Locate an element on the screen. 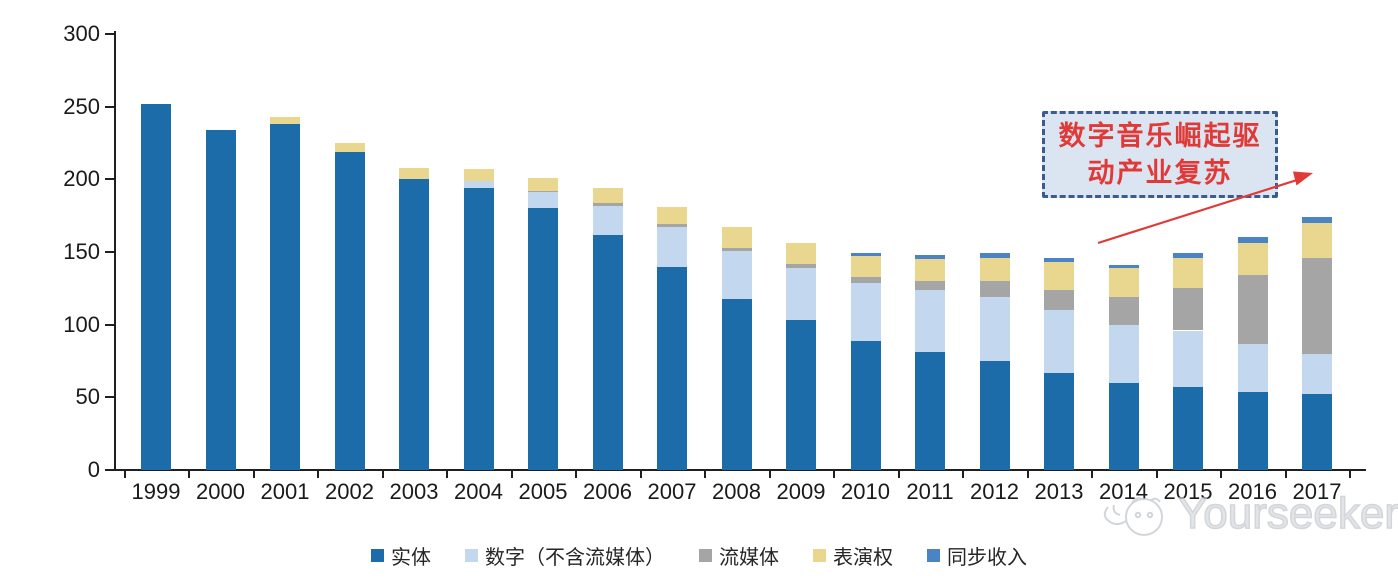 Image resolution: width=1398 pixels, height=582 pixels. x-axis-label: 2003 is located at coordinates (414, 491).